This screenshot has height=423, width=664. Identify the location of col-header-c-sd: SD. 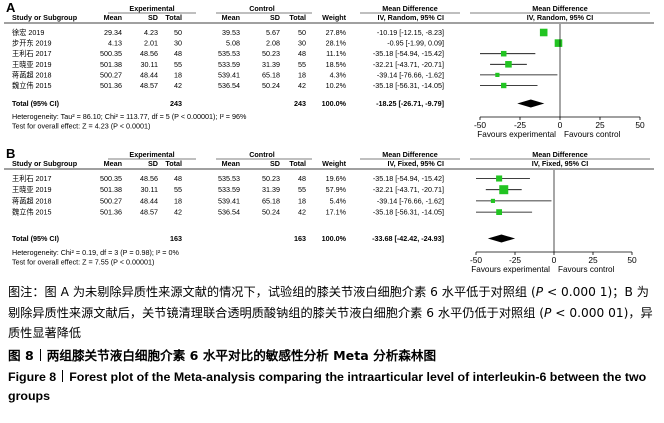
(275, 17).